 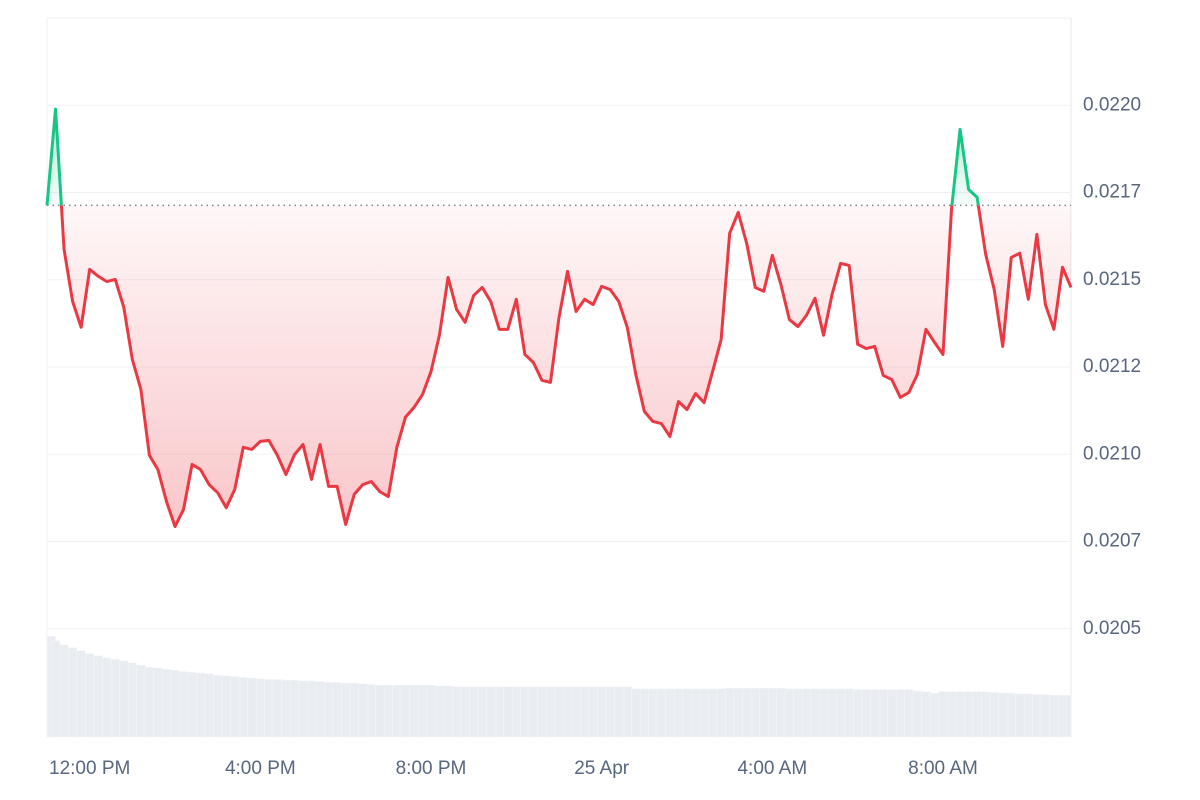 What do you see at coordinates (1112, 192) in the screenshot?
I see `y-tick-label: 0.0217` at bounding box center [1112, 192].